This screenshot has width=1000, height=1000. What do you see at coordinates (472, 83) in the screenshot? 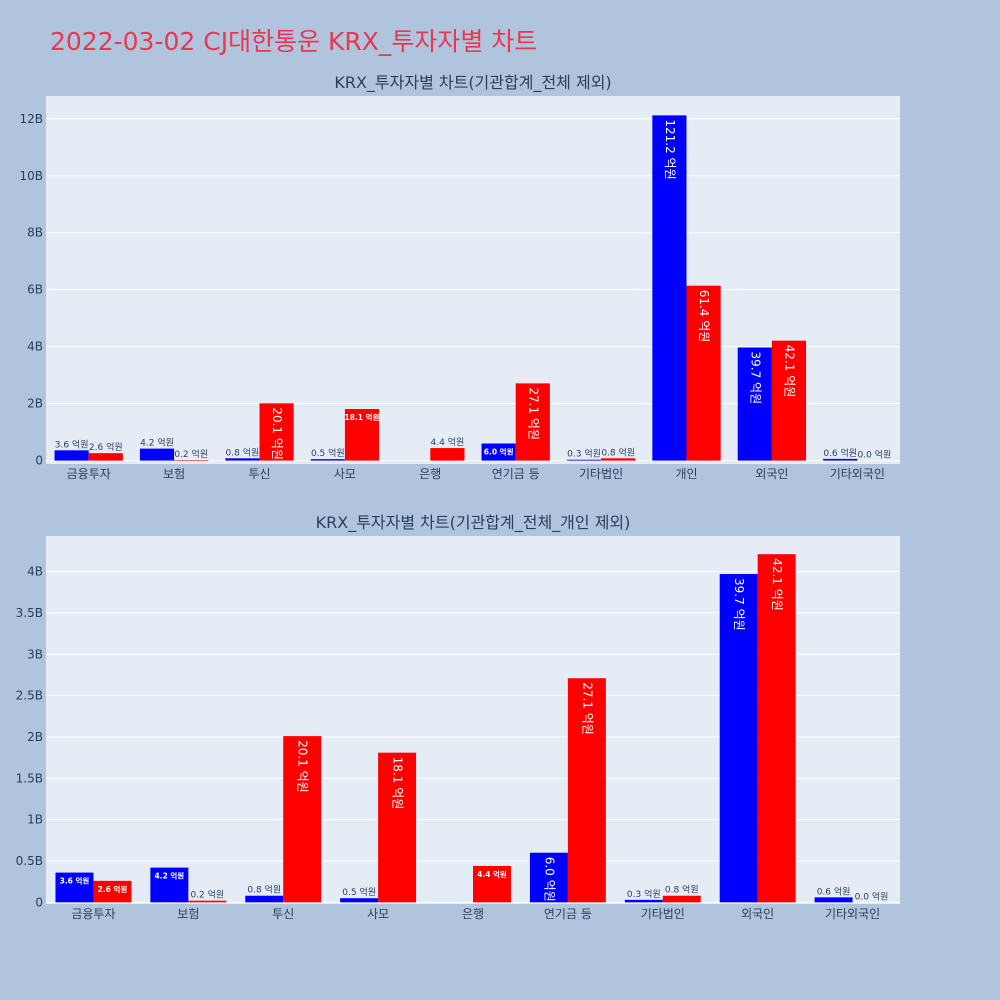
I see `chart-title: KRX_투자자별 차트(기관합계_전체 제외)` at bounding box center [472, 83].